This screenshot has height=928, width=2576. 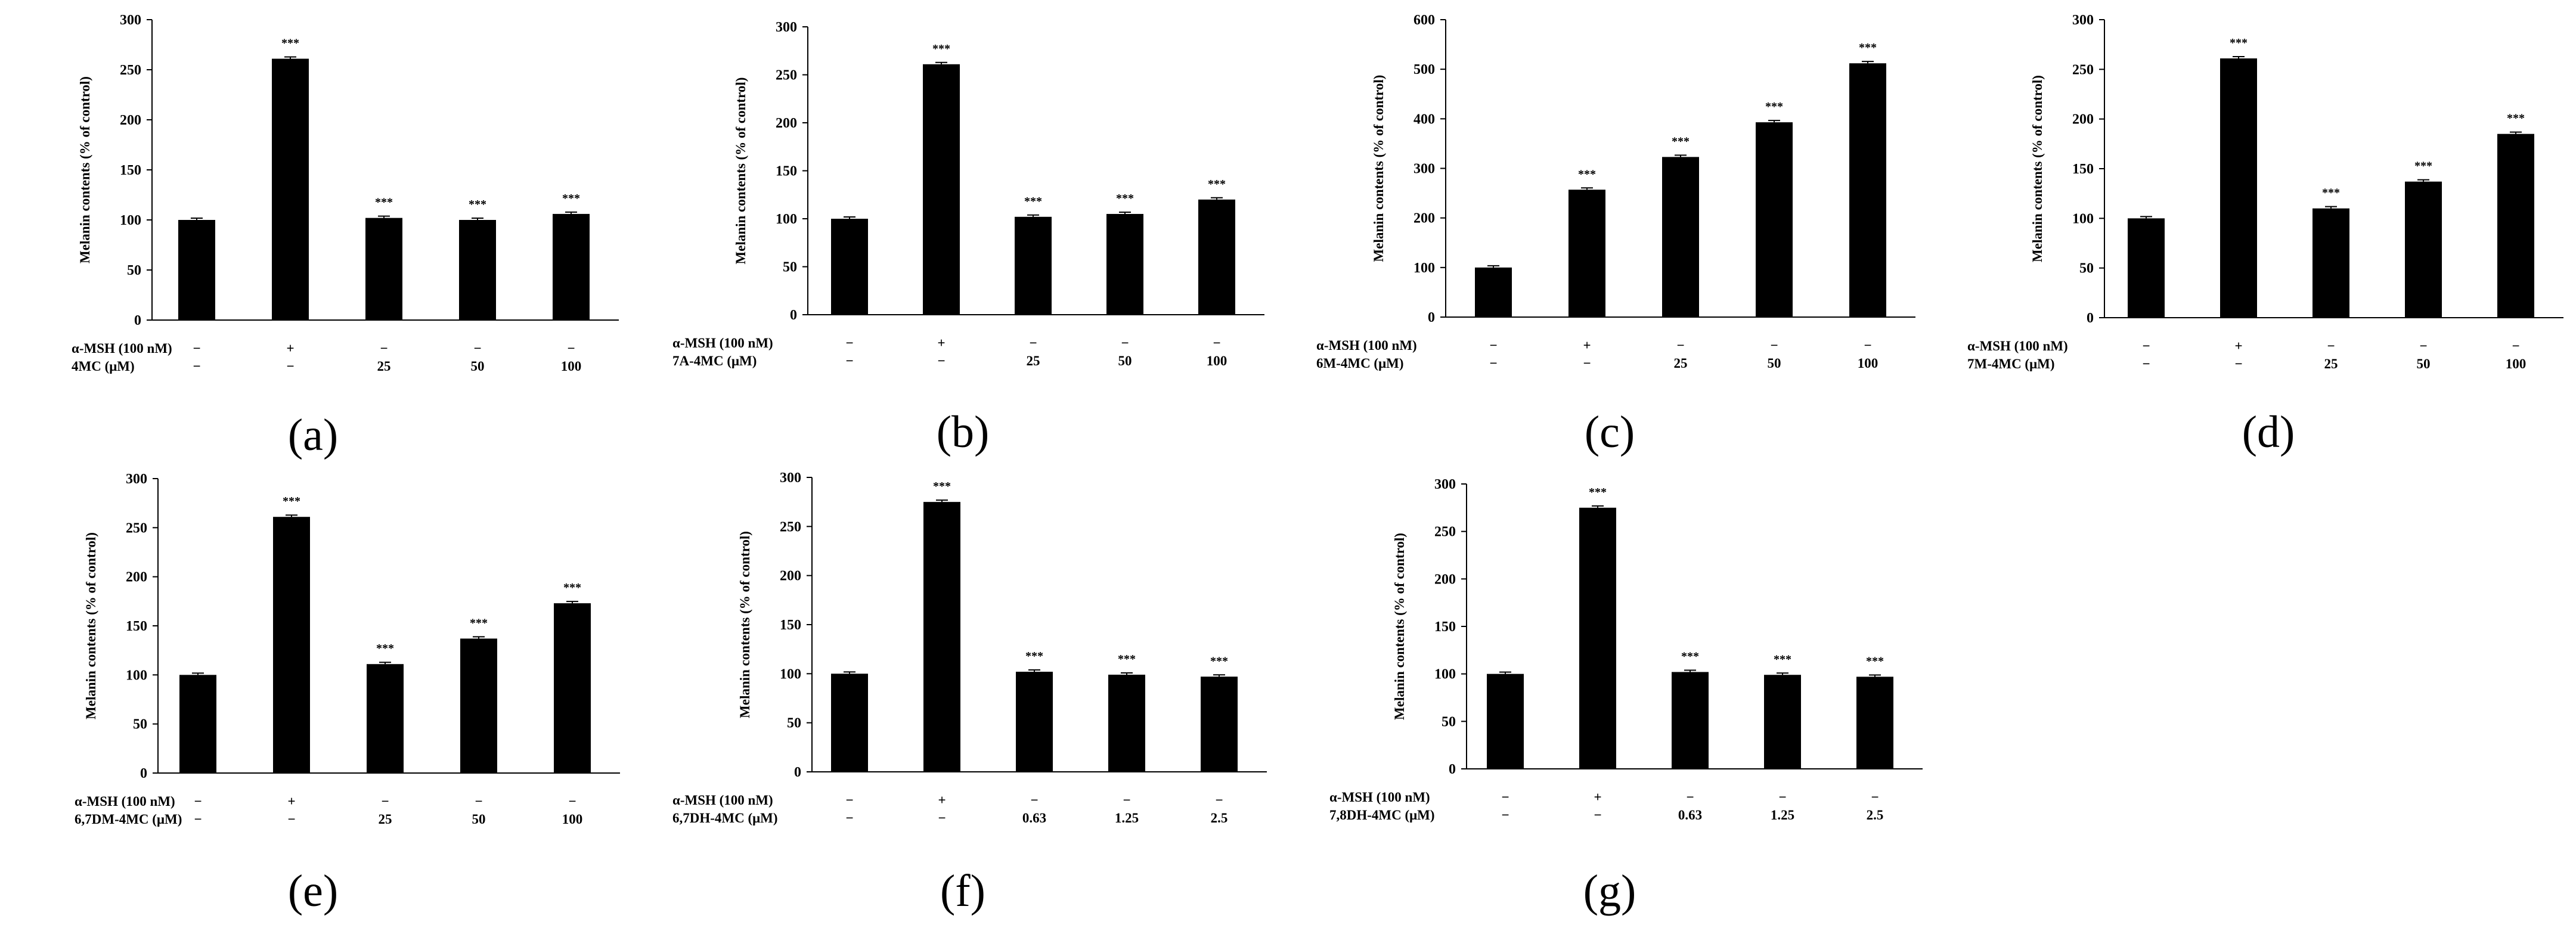 I want to click on panel-e-significance-5: ***, so click(x=572, y=587).